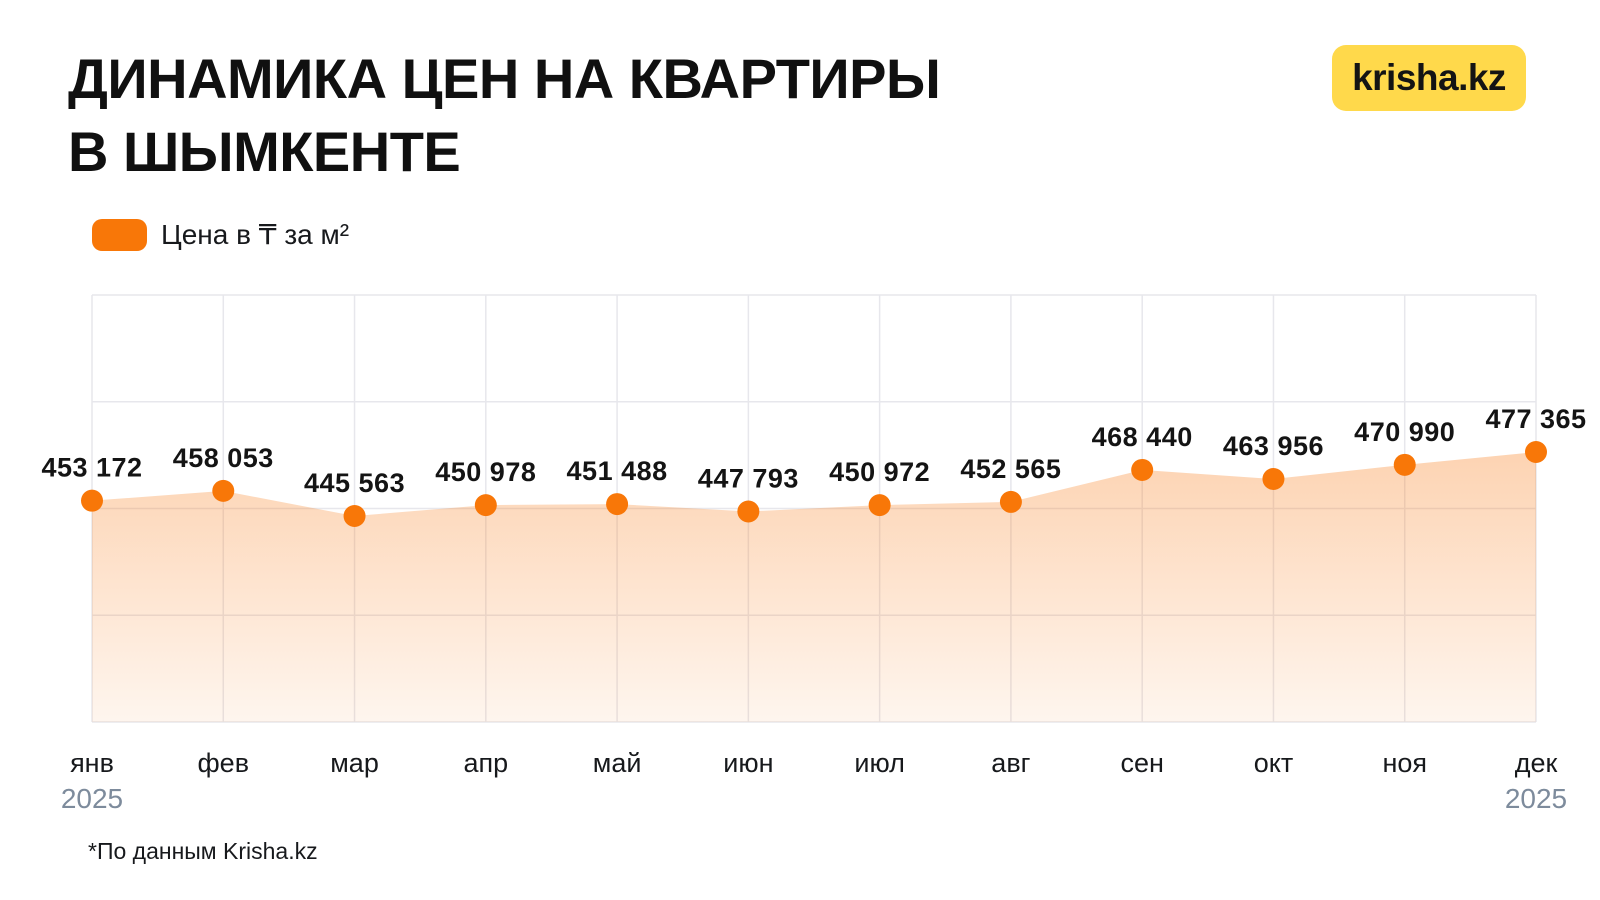 This screenshot has height=900, width=1600. I want to click on x-axis-label: ноя, so click(1404, 763).